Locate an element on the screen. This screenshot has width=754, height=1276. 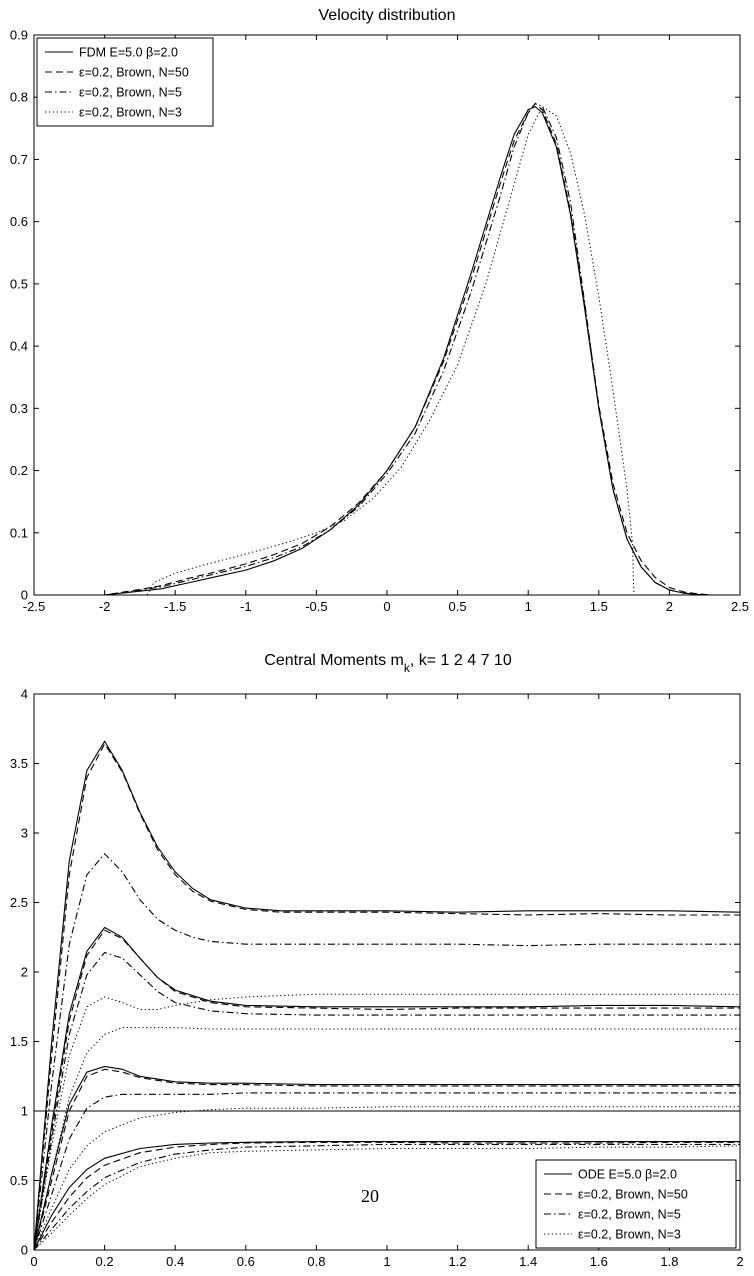
velocity-x-tick-label: -0.5 is located at coordinates (316, 606).